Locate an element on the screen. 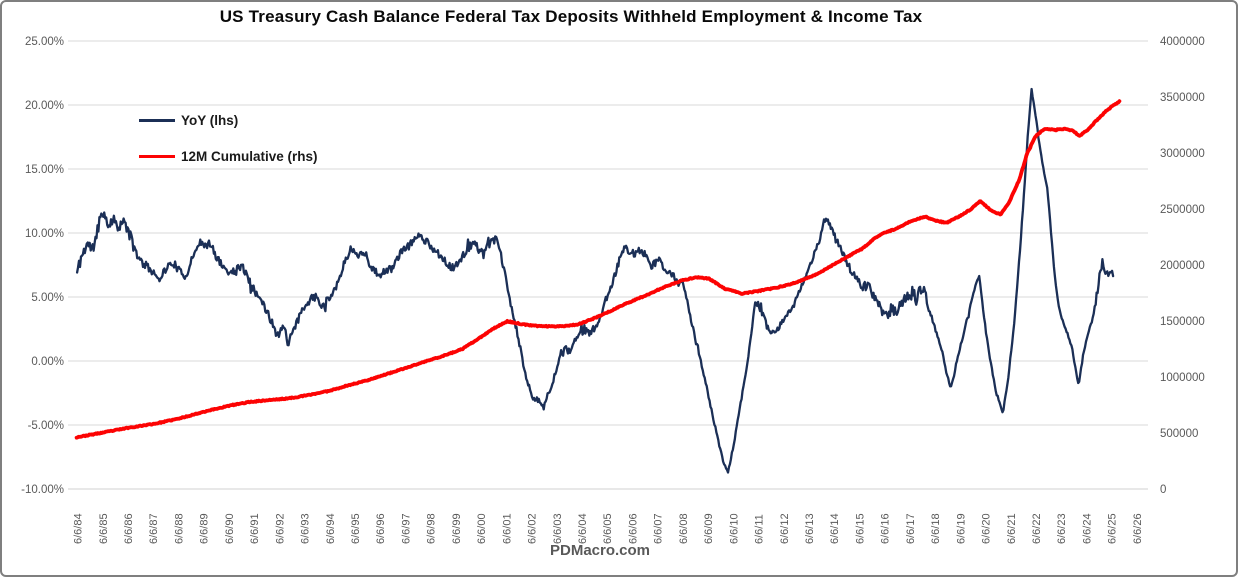 This screenshot has height=577, width=1238. y-axis-label-left: 15.00% is located at coordinates (44, 170).